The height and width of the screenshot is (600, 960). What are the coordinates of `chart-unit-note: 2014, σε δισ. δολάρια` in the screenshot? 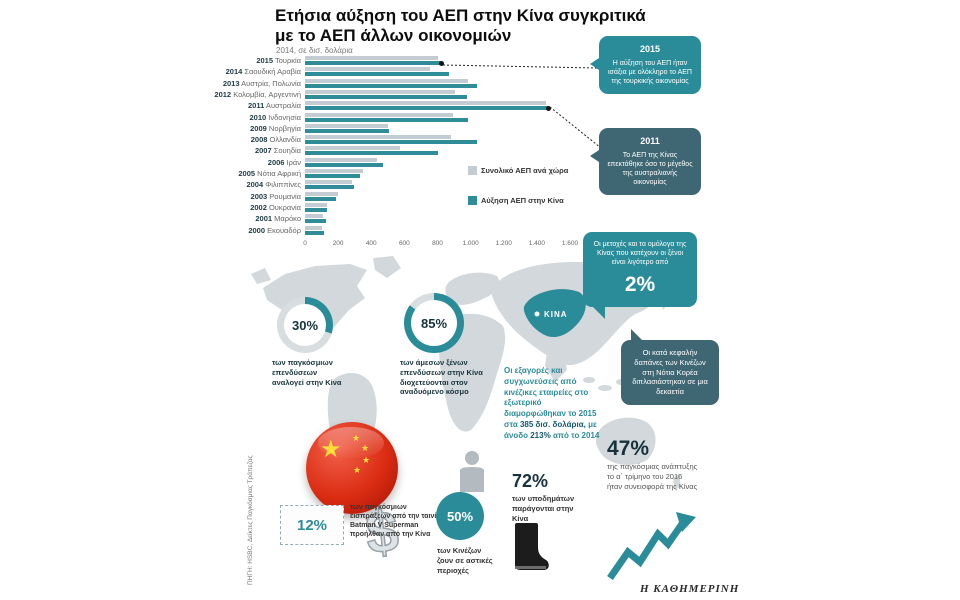 It's located at (314, 50).